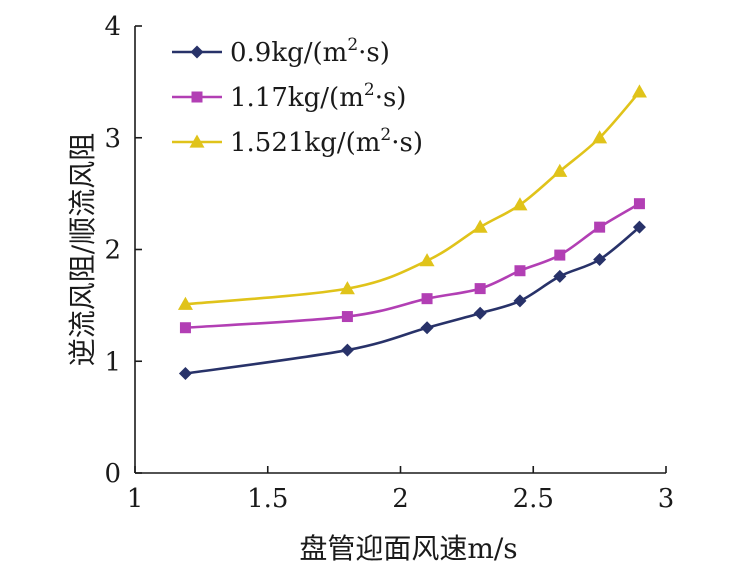 This screenshot has height=572, width=731. I want to click on legend: 0.9kg/(m2·s)1.17kg/(m2·s)1.521kg/(m2·s), so click(297, 96).